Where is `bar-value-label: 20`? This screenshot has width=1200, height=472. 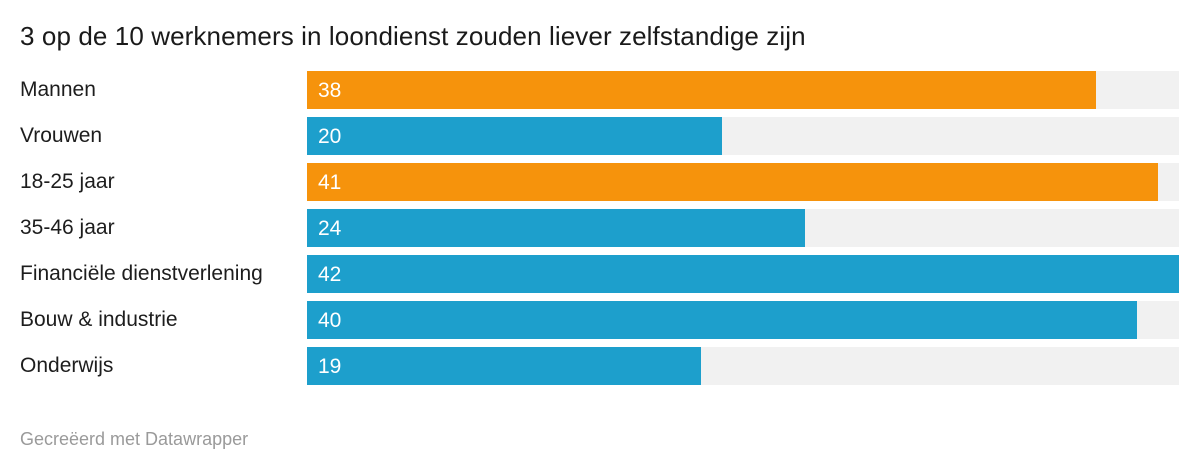
bar-value-label: 20 is located at coordinates (330, 136).